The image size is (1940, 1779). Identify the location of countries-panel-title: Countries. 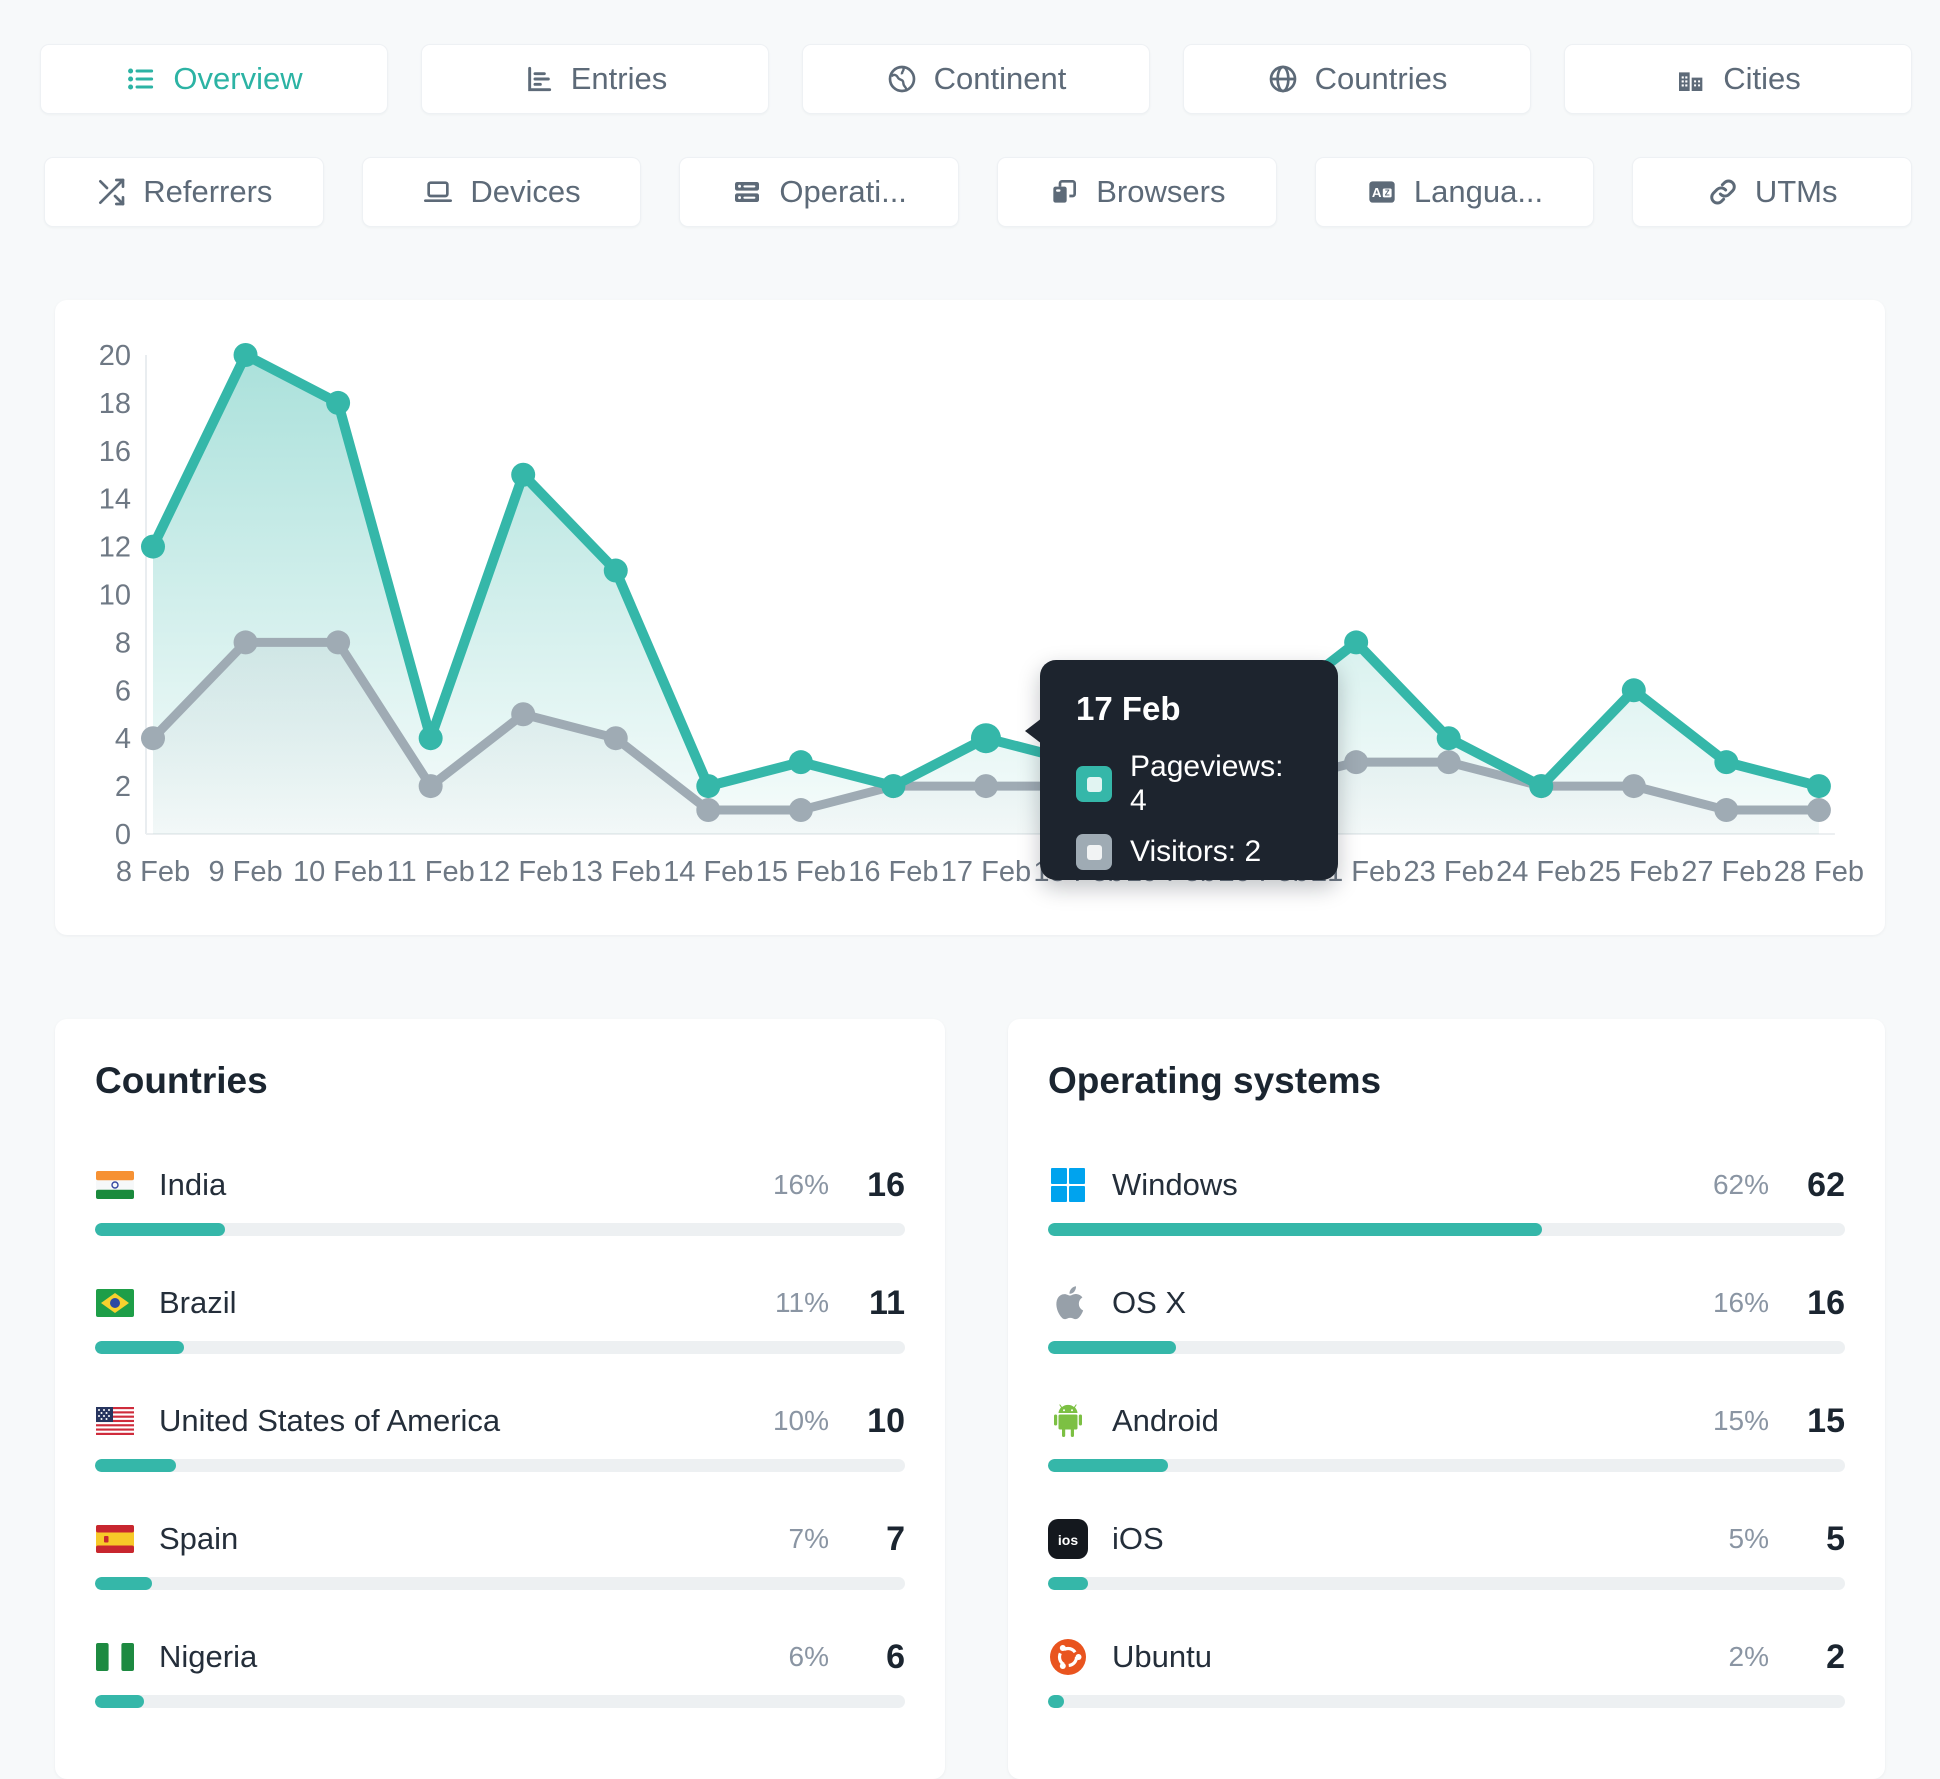
(181, 1080).